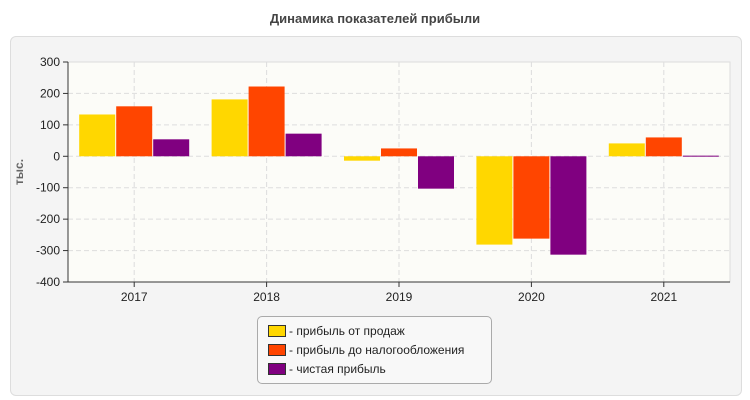 This screenshot has height=400, width=750. Describe the element at coordinates (375, 18) in the screenshot. I see `chart-title: Динамика показателей прибыли` at that location.